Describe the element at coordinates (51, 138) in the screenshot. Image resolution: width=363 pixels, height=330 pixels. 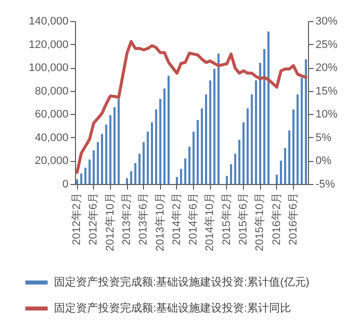
I see `y-tick-label: 40,000` at that location.